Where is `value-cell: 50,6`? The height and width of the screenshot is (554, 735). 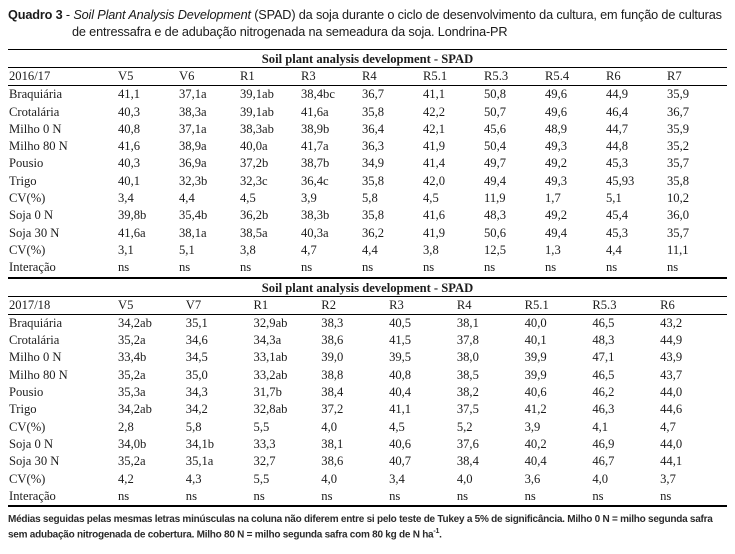
value-cell: 50,6 is located at coordinates (495, 232).